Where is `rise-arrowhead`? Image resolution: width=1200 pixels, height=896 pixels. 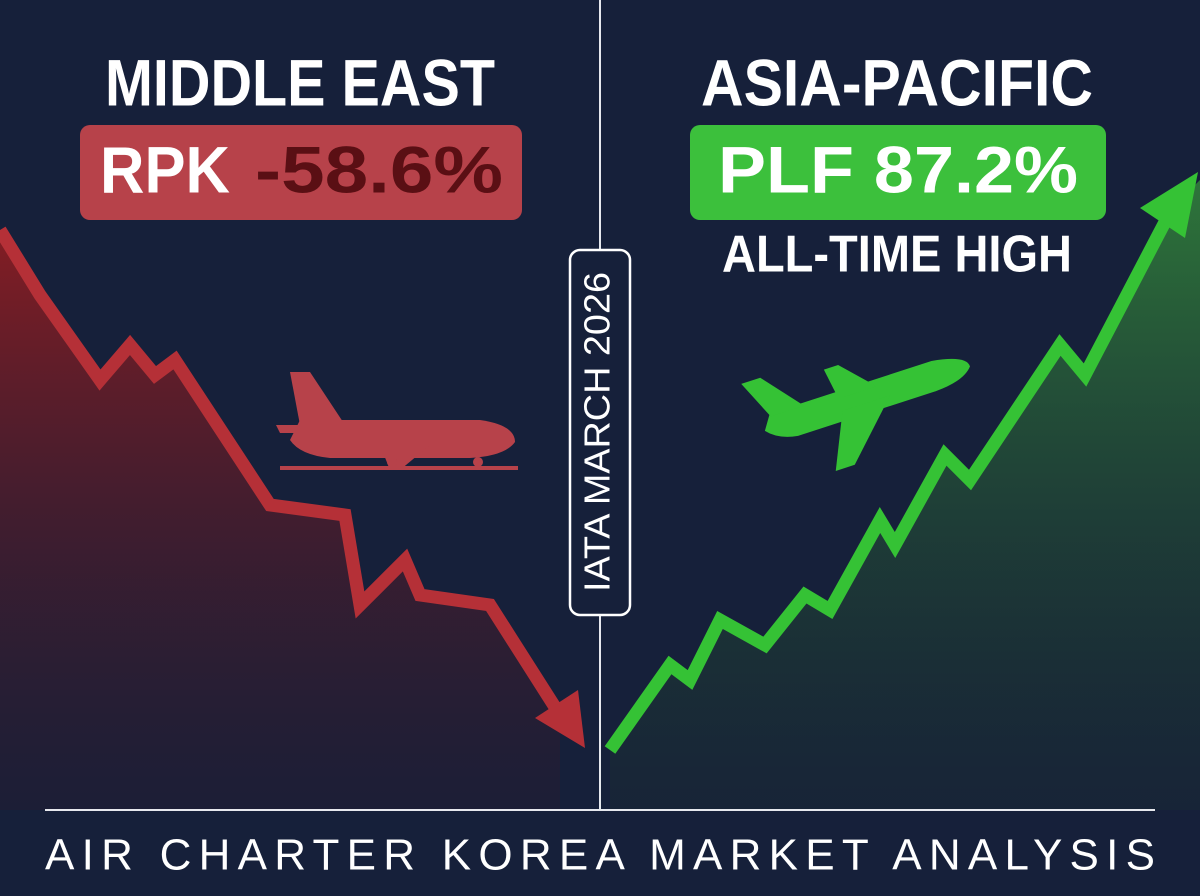 rise-arrowhead is located at coordinates (1169, 205).